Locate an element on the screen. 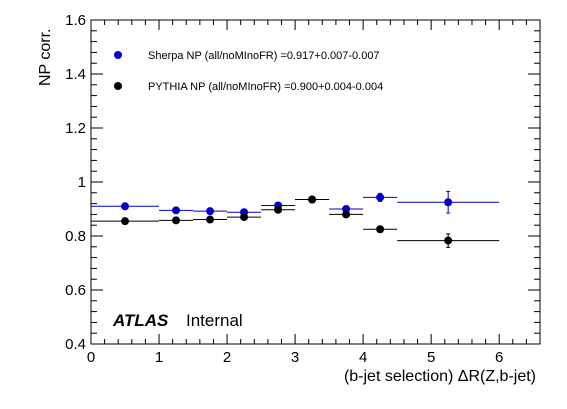 This screenshot has width=567, height=409. y-axis-title: NP corr. is located at coordinates (45, 58).